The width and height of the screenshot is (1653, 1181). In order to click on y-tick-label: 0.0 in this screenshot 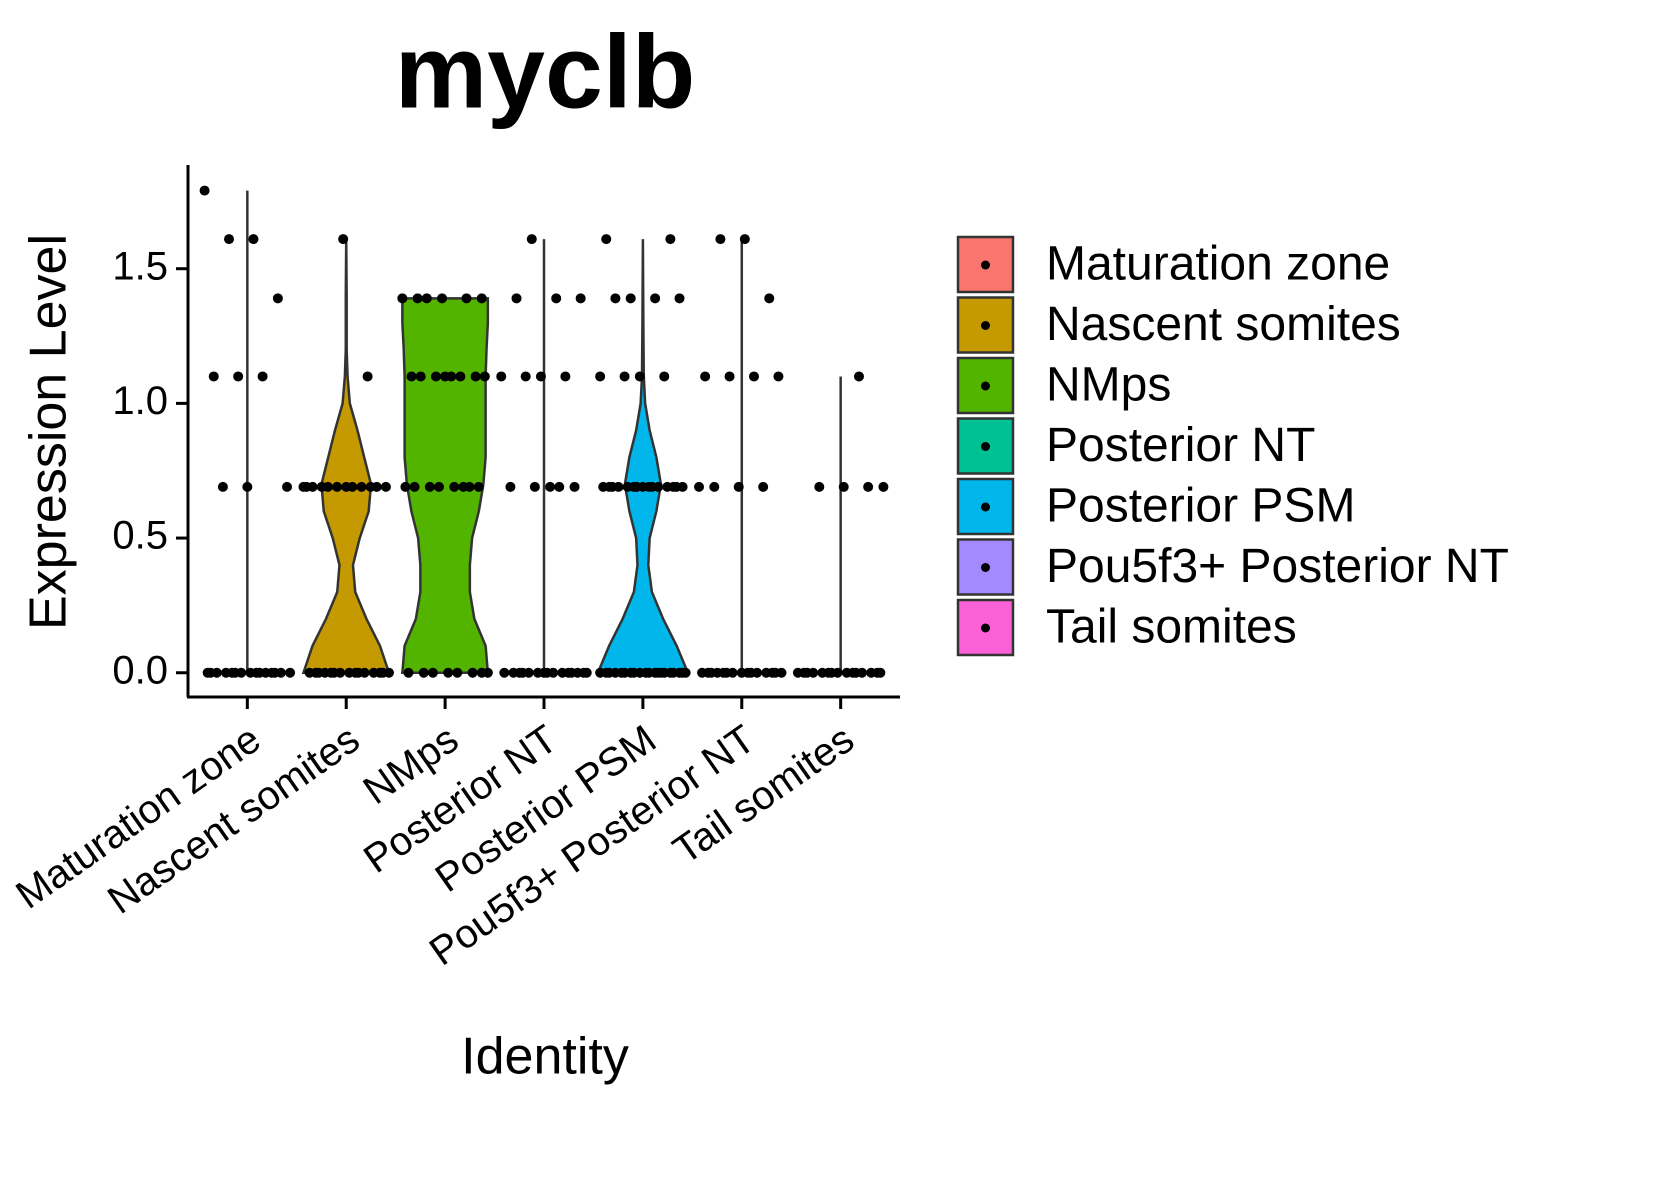, I will do `click(140, 670)`.